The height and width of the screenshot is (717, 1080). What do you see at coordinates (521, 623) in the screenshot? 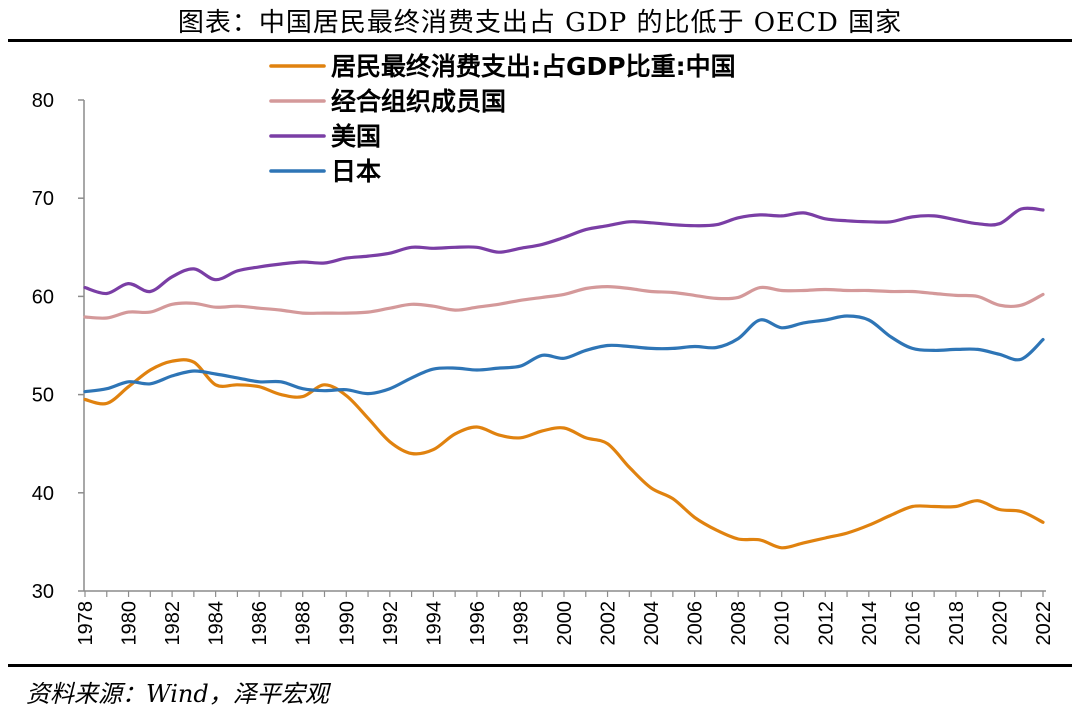
I see `x-tick-label: 1998` at bounding box center [521, 623].